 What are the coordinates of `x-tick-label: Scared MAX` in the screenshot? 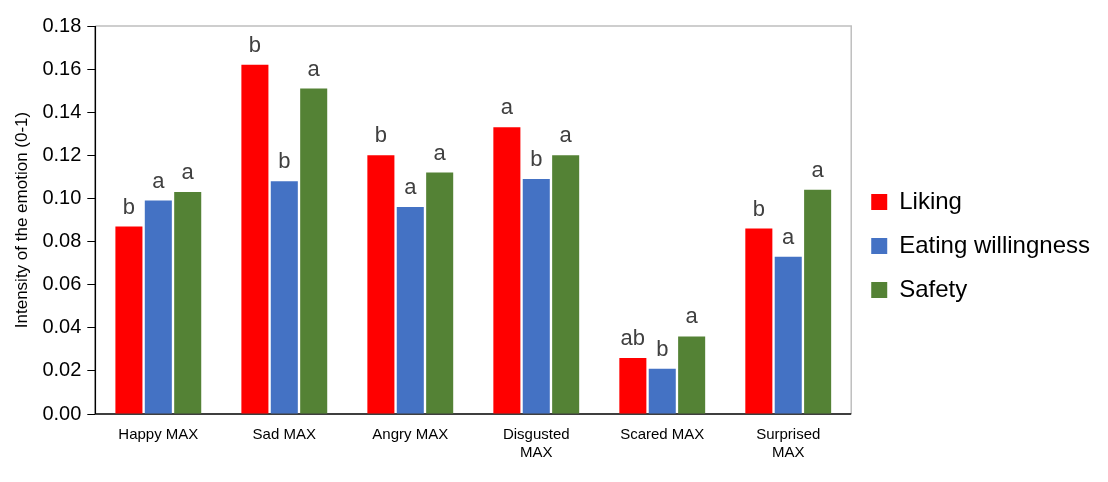 It's located at (662, 434).